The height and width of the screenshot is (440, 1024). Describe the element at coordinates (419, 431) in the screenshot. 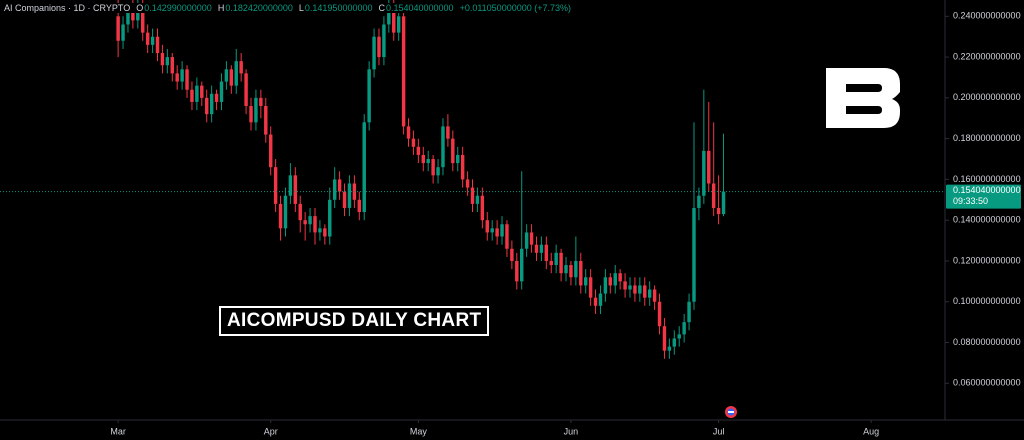

I see `x-tick-label: May` at that location.